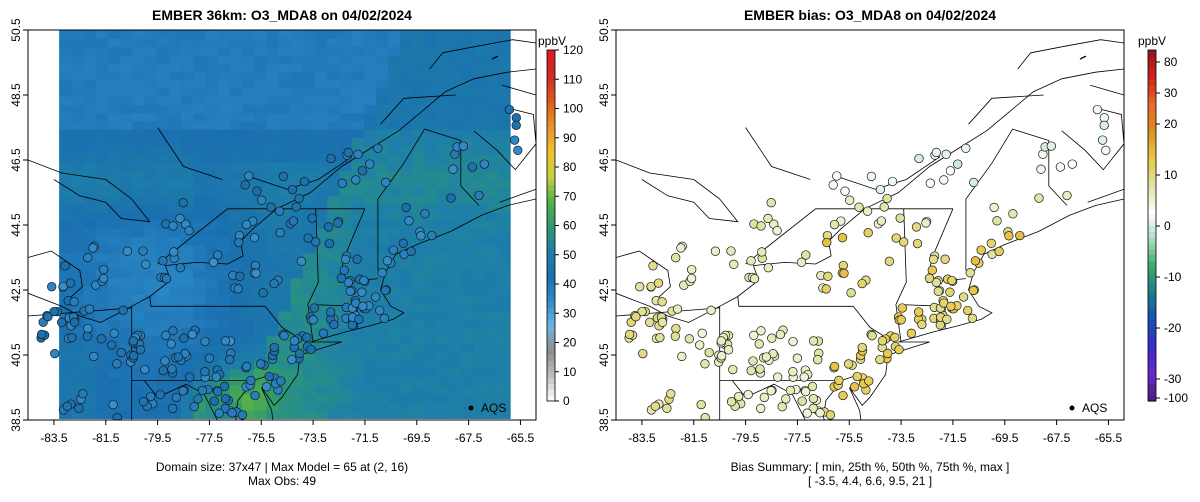  What do you see at coordinates (1171, 93) in the screenshot?
I see `colorbar-tick-label: 30` at bounding box center [1171, 93].